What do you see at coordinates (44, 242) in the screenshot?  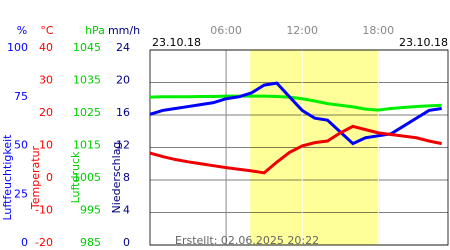 I see `y-tick-label: -20` at bounding box center [44, 242].